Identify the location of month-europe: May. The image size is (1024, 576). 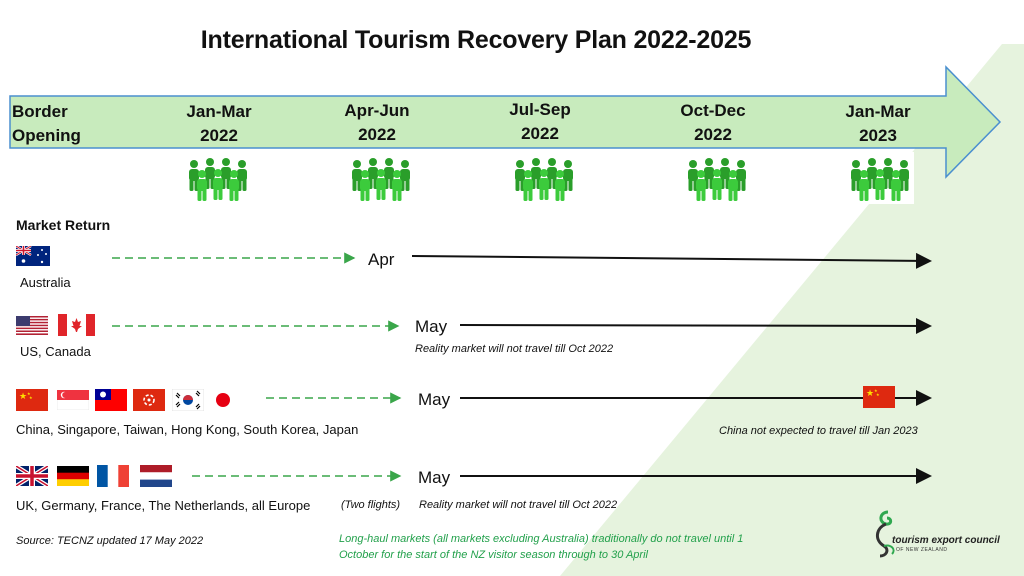
(434, 477).